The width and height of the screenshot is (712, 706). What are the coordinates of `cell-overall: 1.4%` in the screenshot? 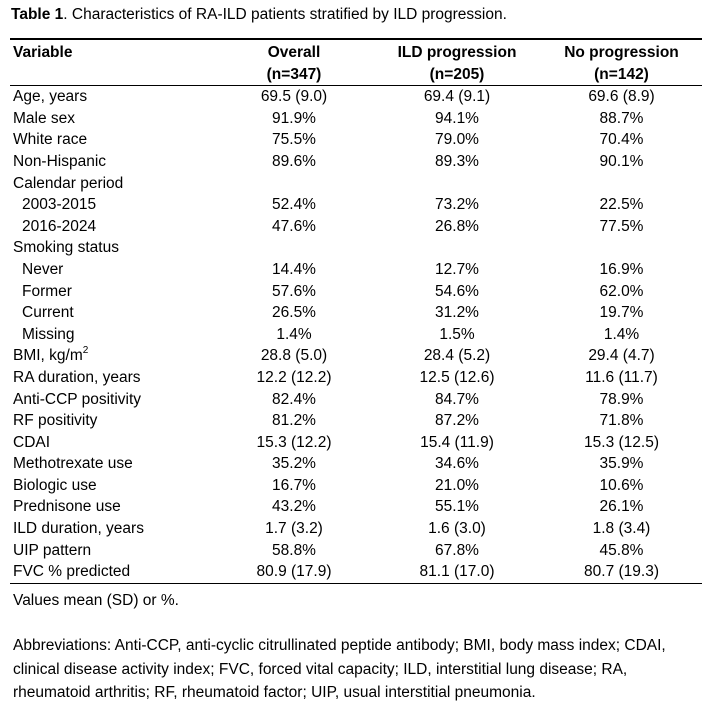 It's located at (294, 334).